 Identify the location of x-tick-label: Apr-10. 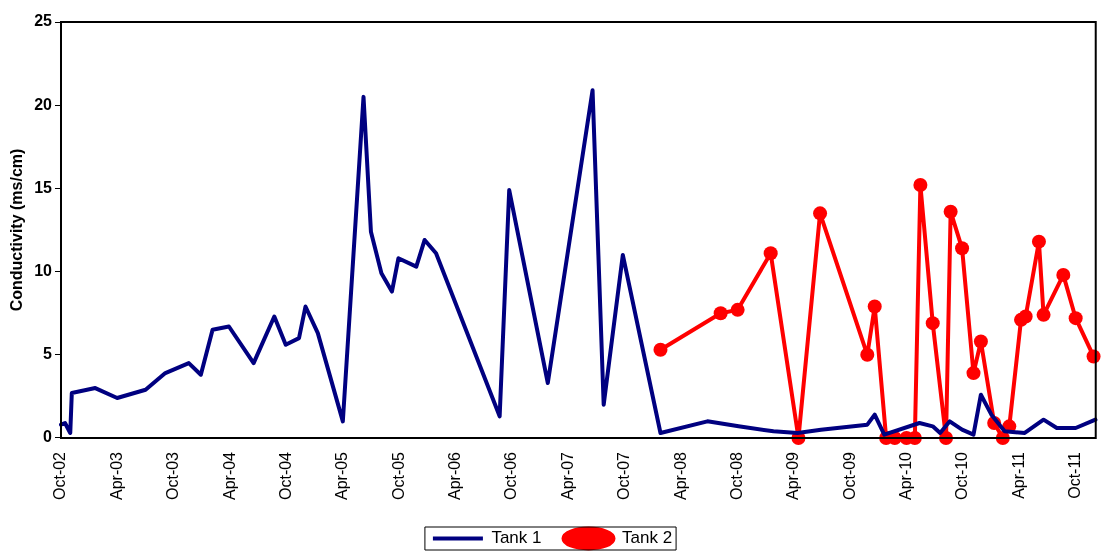
(905, 476).